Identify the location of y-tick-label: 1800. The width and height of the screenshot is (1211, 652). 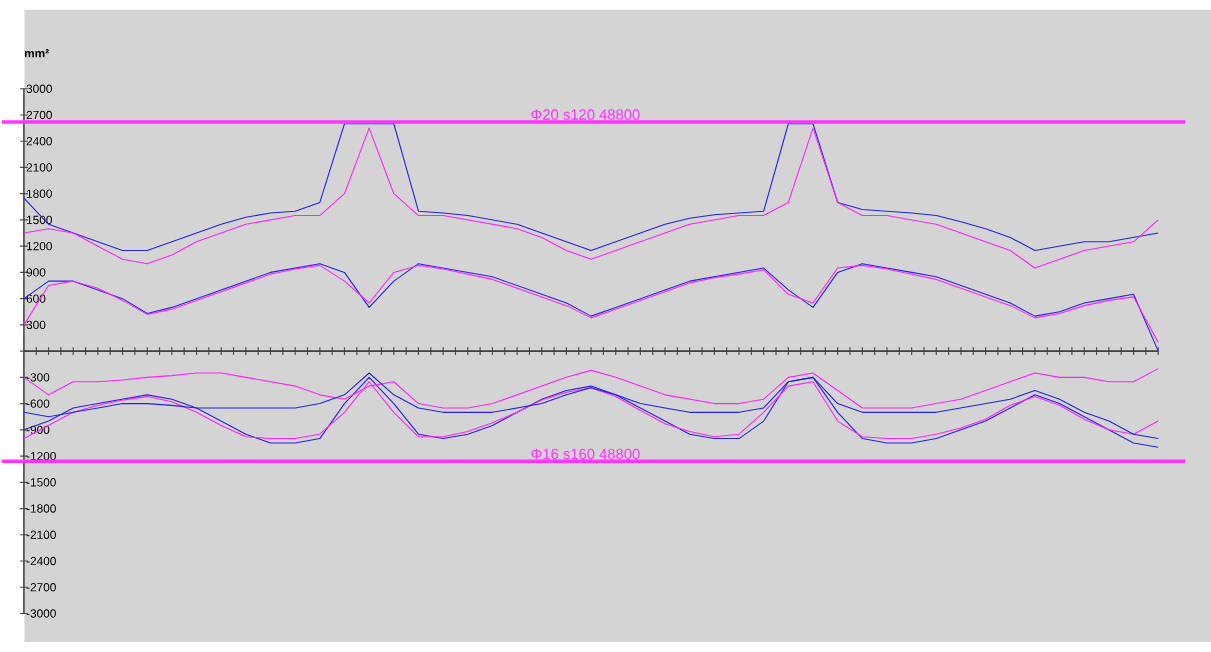
(39, 193).